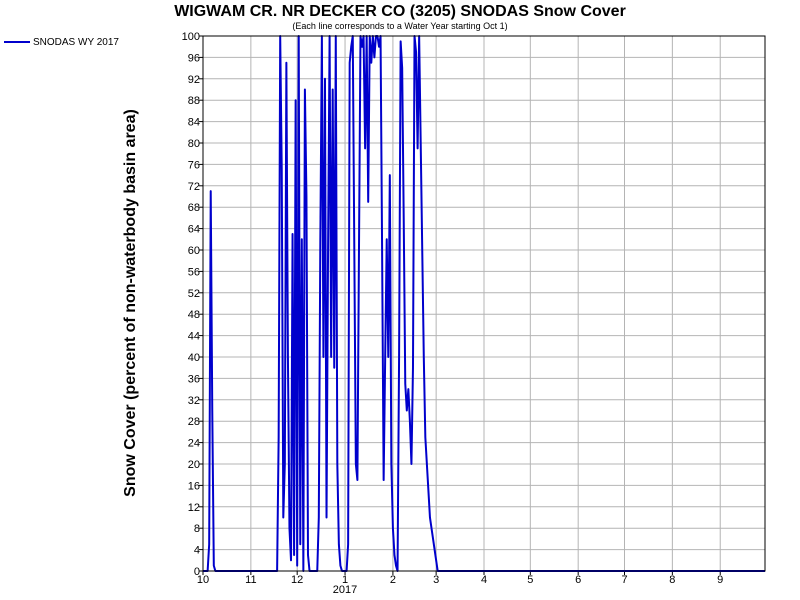  What do you see at coordinates (194, 379) in the screenshot?
I see `y-tick-label-36: 36` at bounding box center [194, 379].